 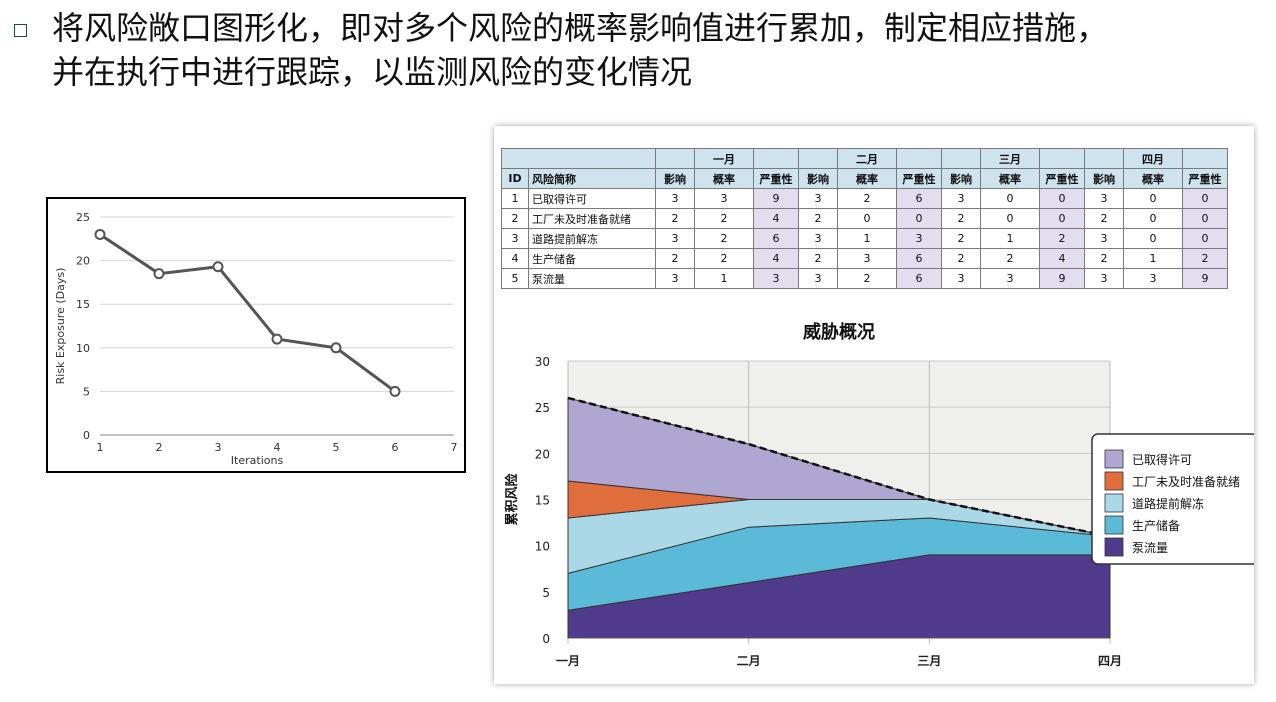 I want to click on x-tick-label: 2, so click(x=159, y=447).